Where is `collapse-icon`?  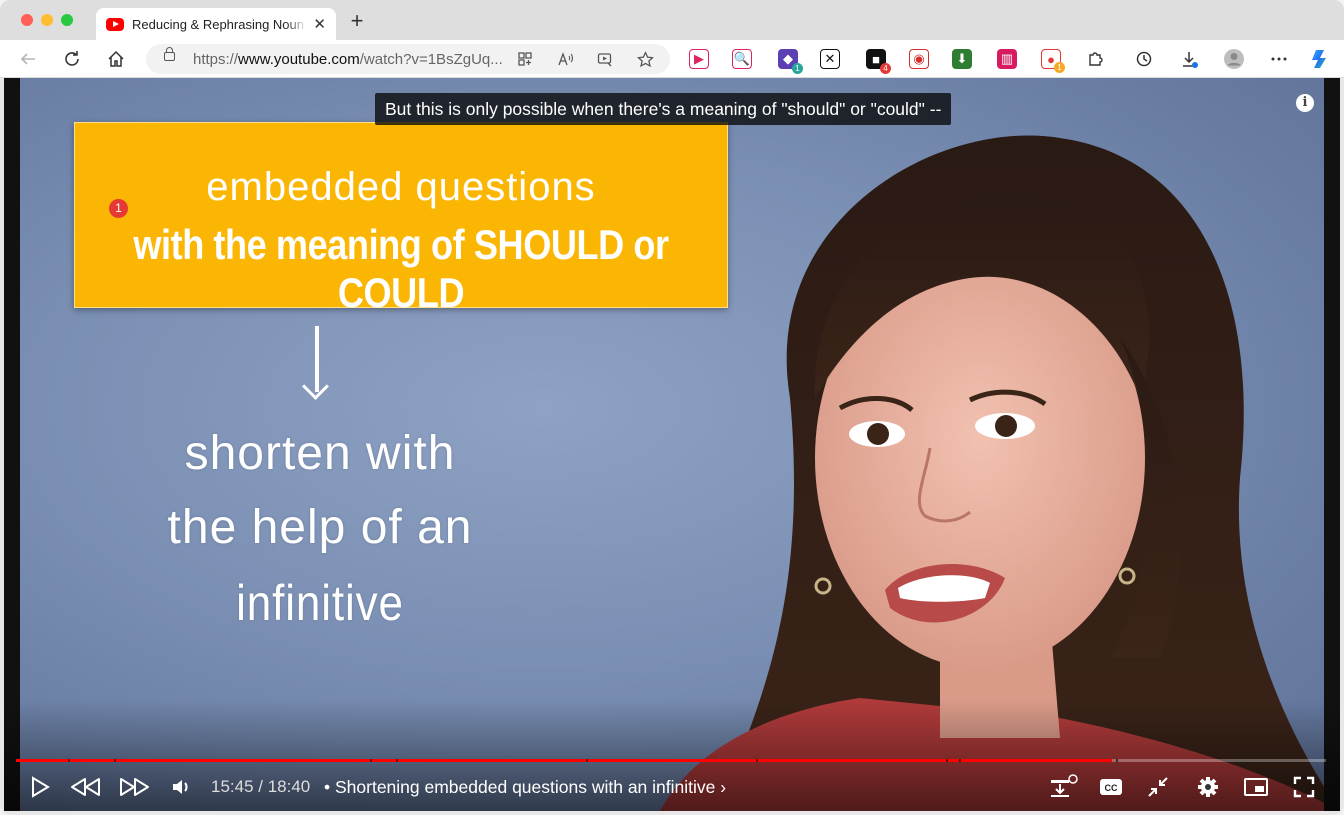
collapse-icon is located at coordinates (1158, 787).